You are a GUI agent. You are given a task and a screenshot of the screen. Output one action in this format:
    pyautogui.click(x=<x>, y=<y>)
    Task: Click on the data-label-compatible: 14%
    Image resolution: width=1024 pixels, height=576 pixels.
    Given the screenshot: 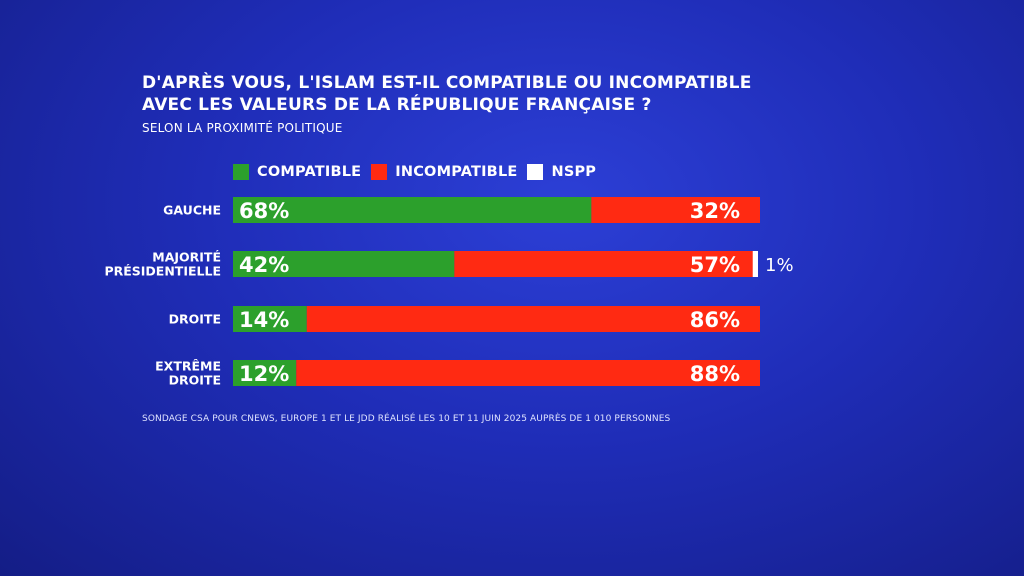 What is the action you would take?
    pyautogui.click(x=264, y=320)
    